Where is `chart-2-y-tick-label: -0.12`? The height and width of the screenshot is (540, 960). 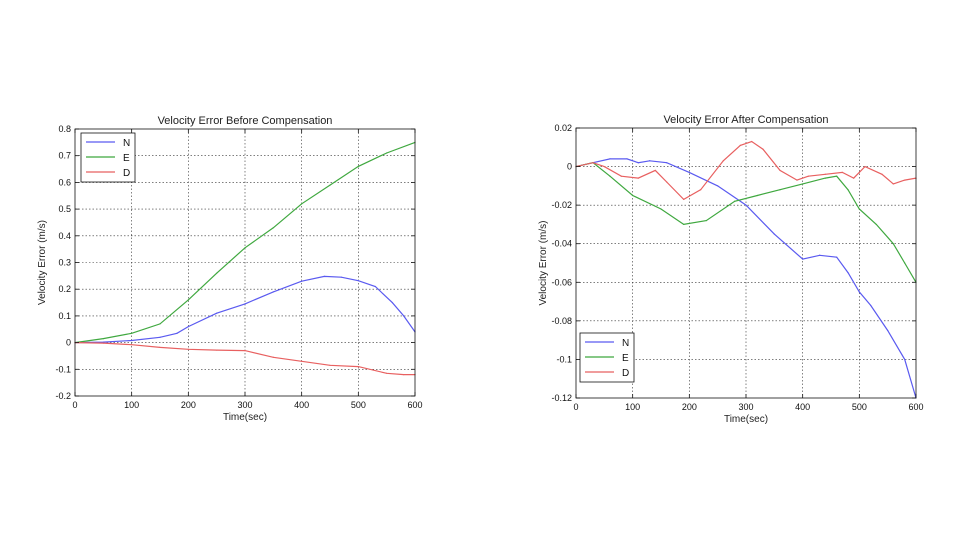
chart-2-y-tick-label: -0.12 is located at coordinates (561, 398).